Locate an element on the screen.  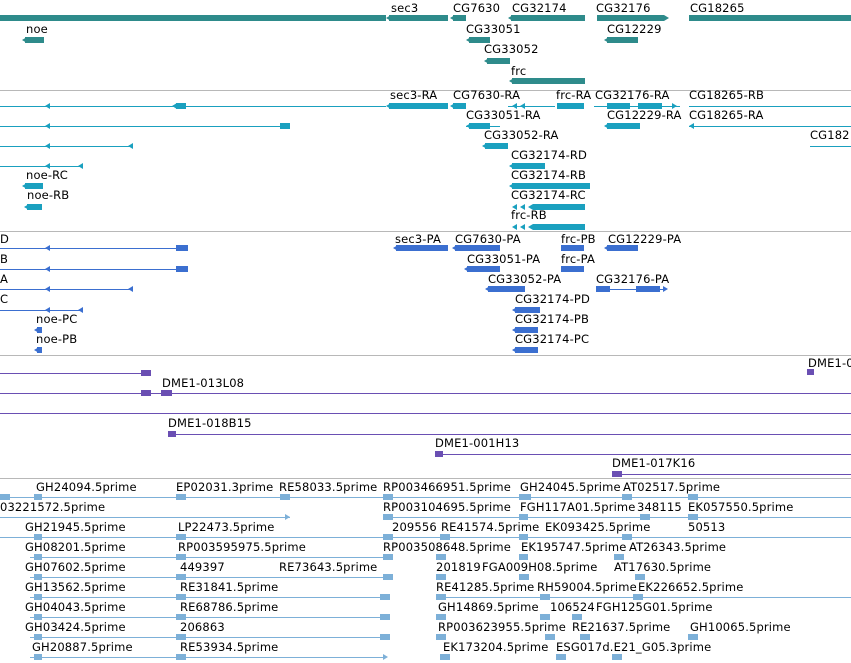
feature-label: CG32174-PD is located at coordinates (552, 299).